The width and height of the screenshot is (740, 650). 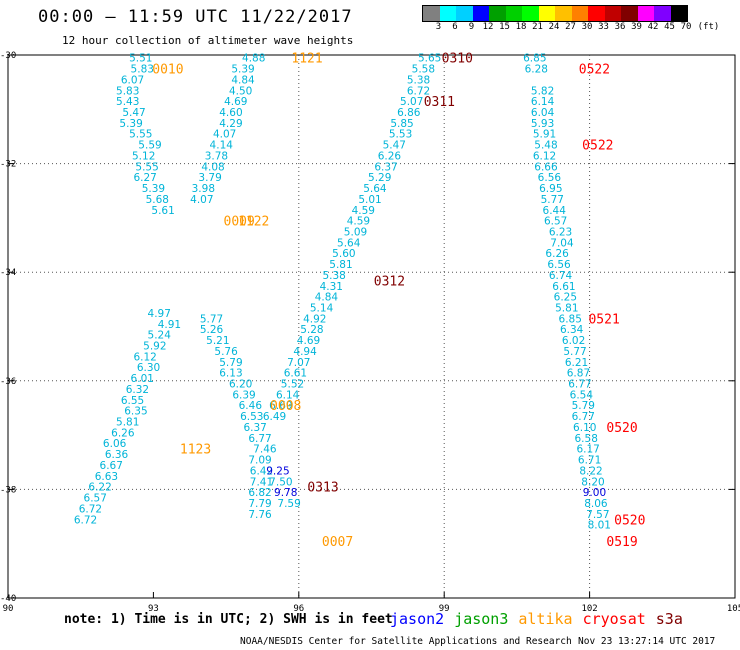 What do you see at coordinates (542, 124) in the screenshot?
I see `wave-height-value: 5.93` at bounding box center [542, 124].